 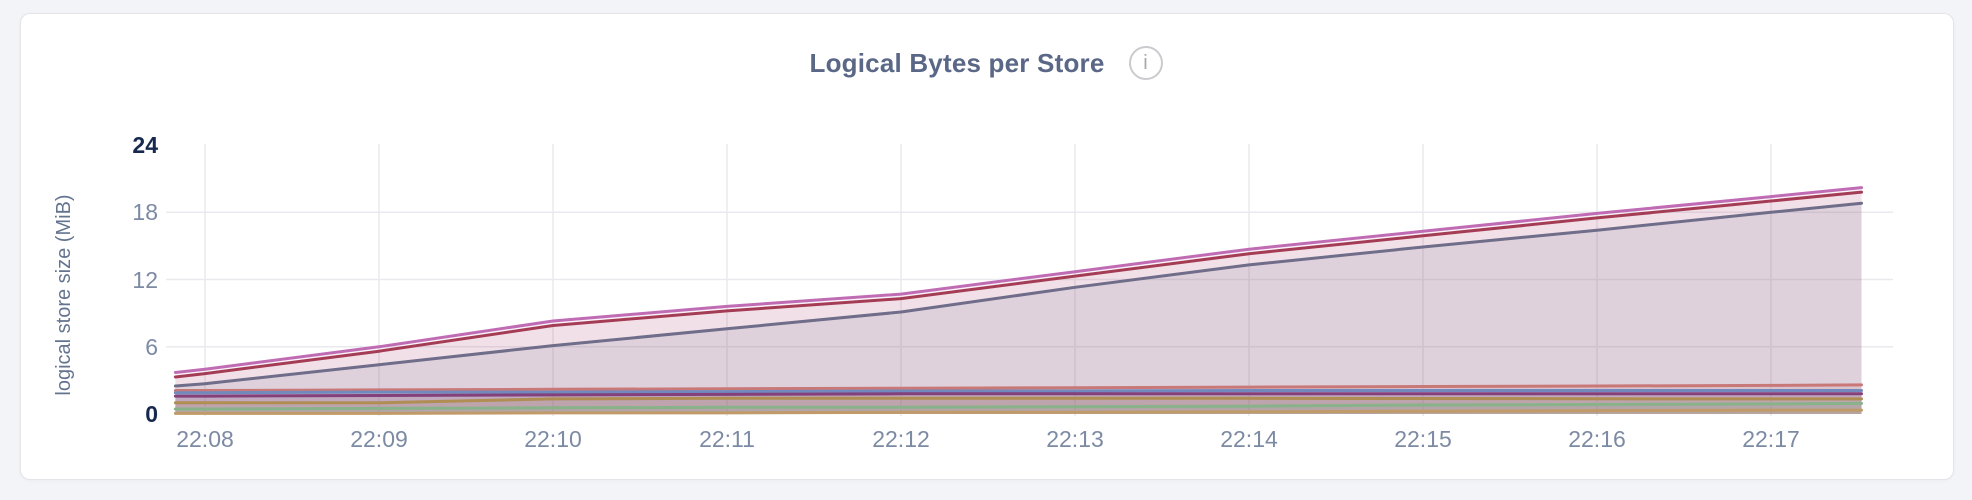 What do you see at coordinates (1423, 439) in the screenshot?
I see `x-tick-label: 22:15` at bounding box center [1423, 439].